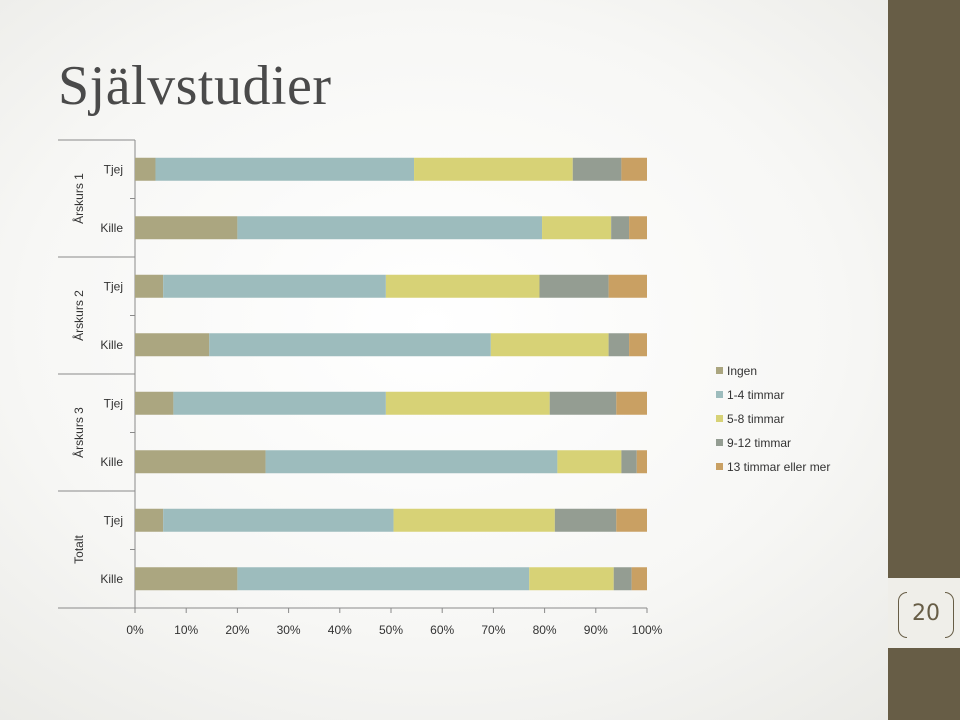 The width and height of the screenshot is (960, 720). Describe the element at coordinates (545, 630) in the screenshot. I see `x-tick-label: 80%` at that location.